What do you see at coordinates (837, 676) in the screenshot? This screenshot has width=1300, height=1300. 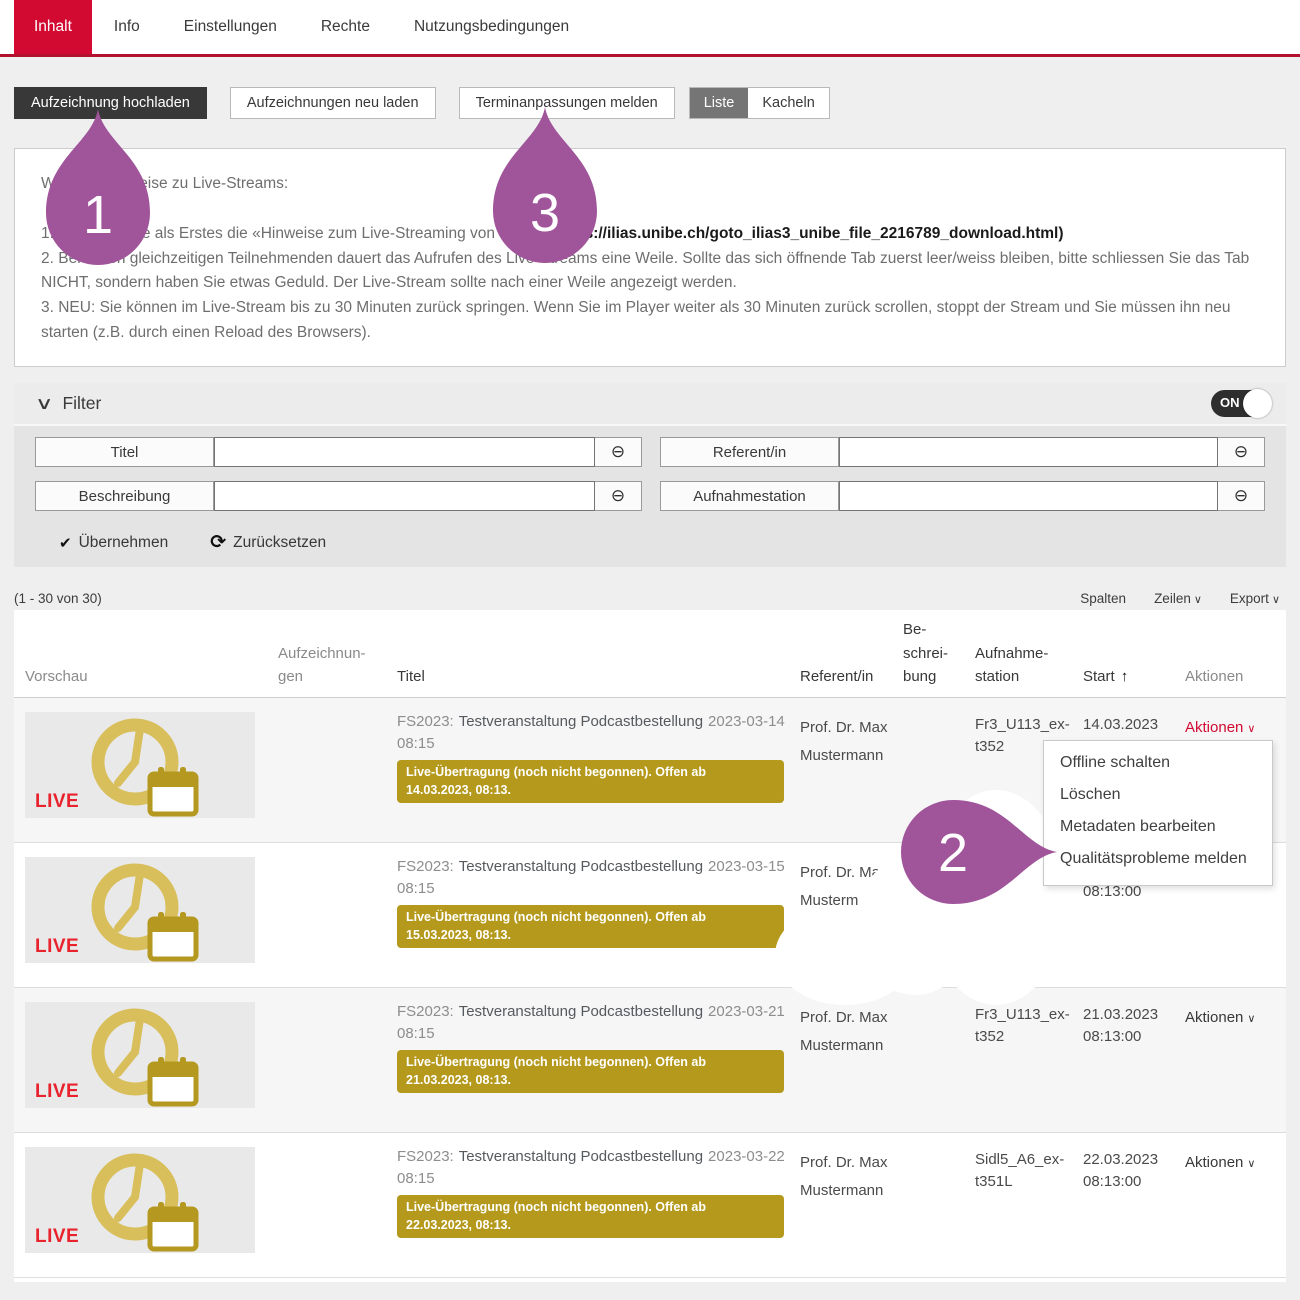 I see `col-referent: Referent/in` at bounding box center [837, 676].